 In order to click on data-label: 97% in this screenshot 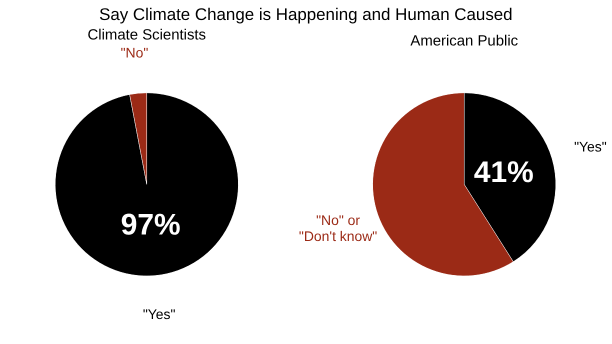, I will do `click(150, 225)`.